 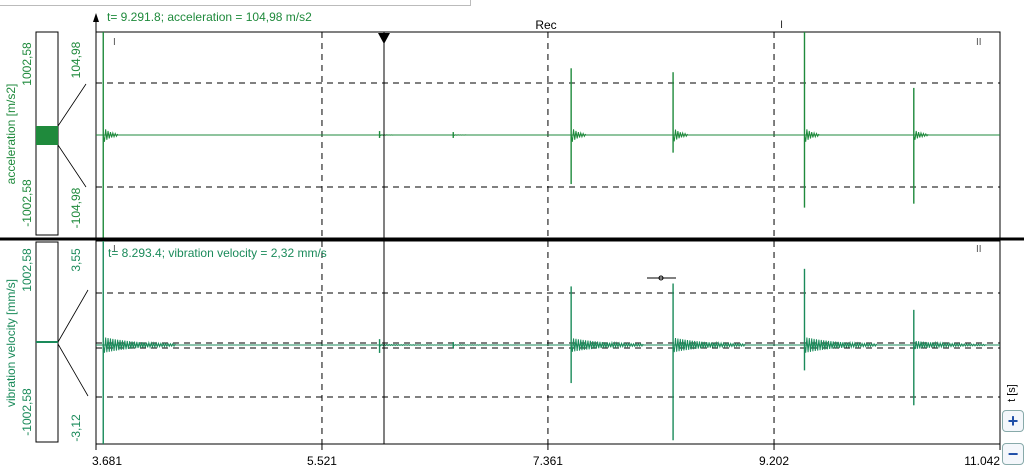 I want to click on velocity-scale-bottom: -1002,58, so click(x=27, y=412).